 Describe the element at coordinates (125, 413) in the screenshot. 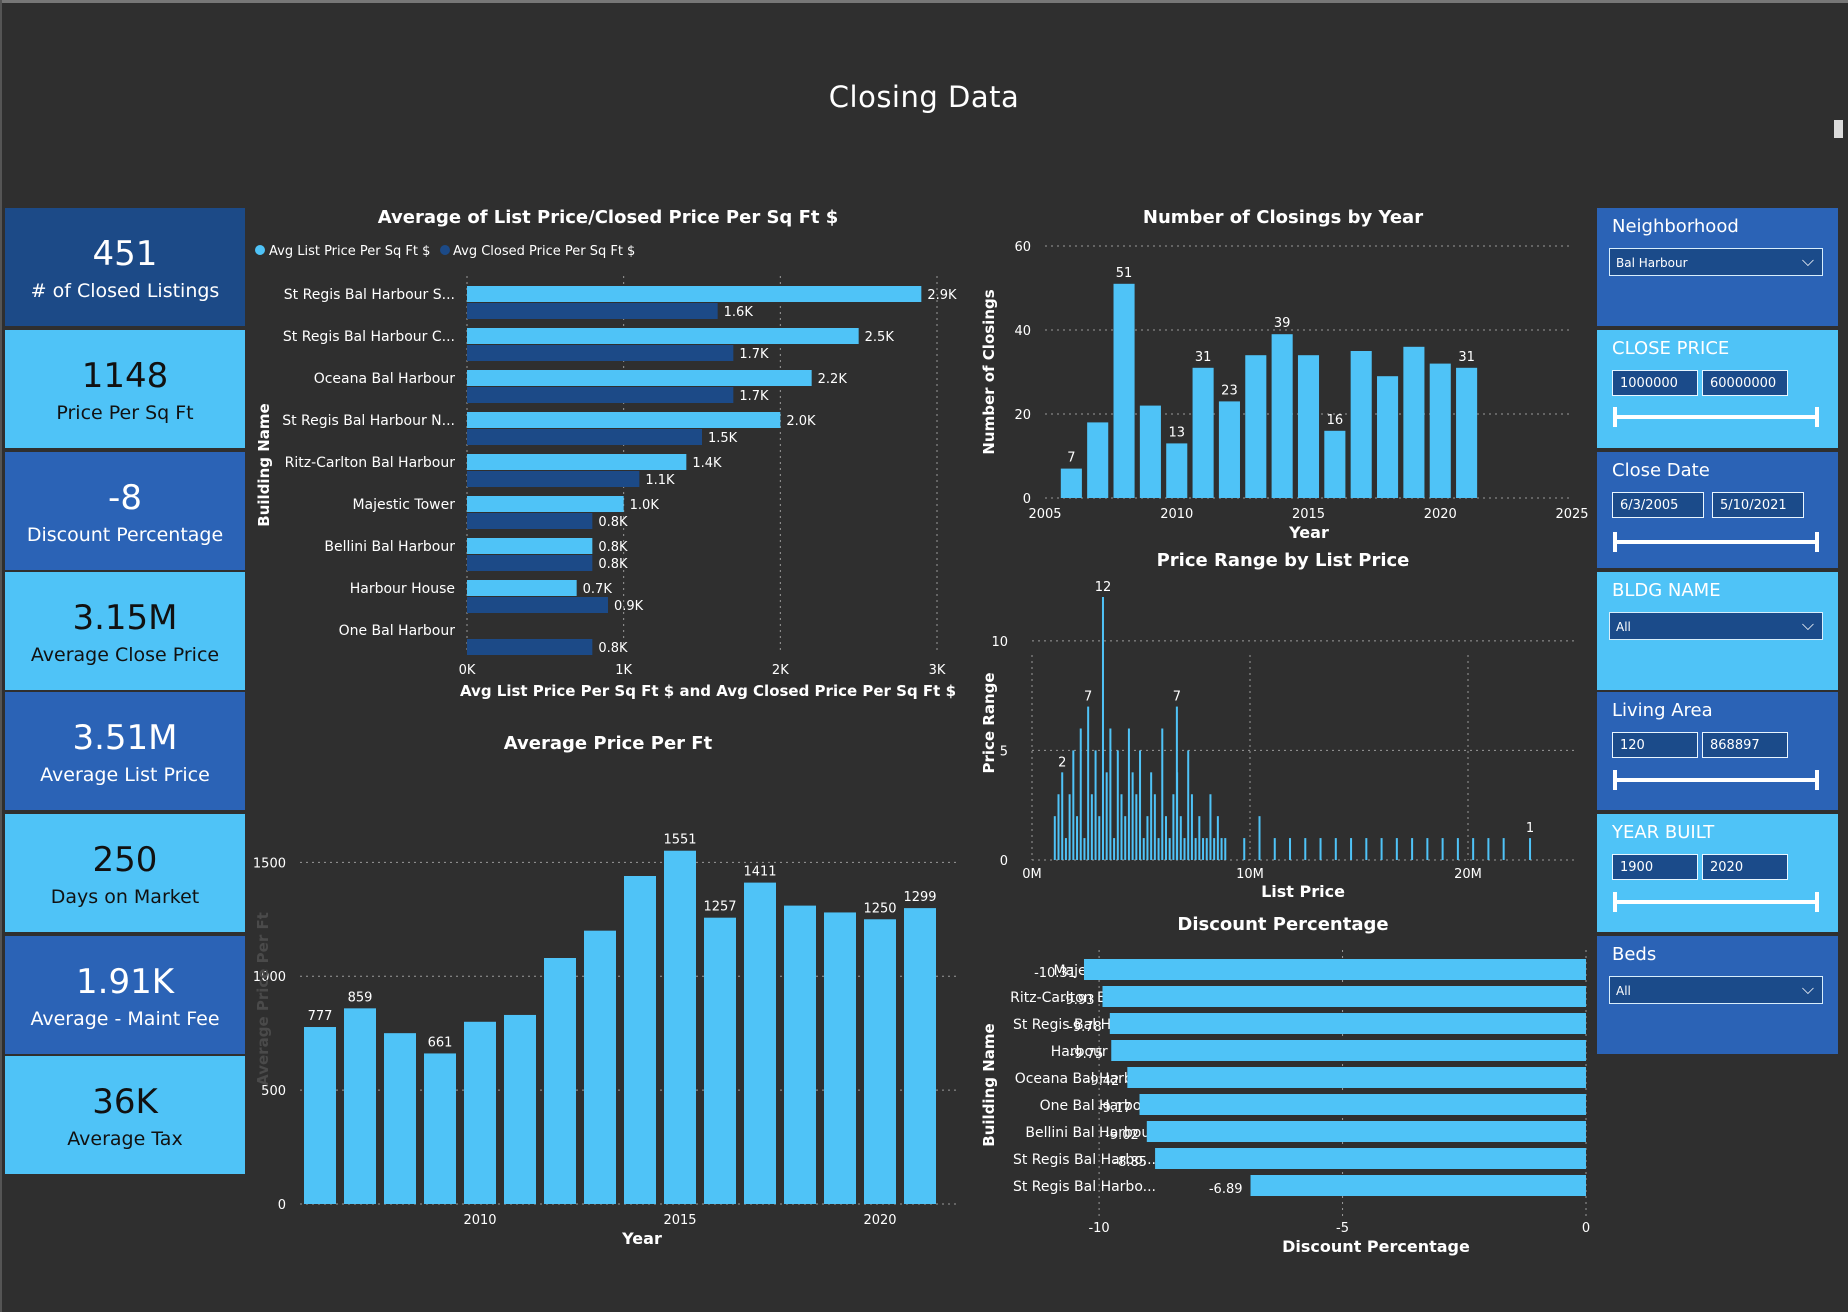

I see `kpi-label: Price Per Sq Ft` at that location.